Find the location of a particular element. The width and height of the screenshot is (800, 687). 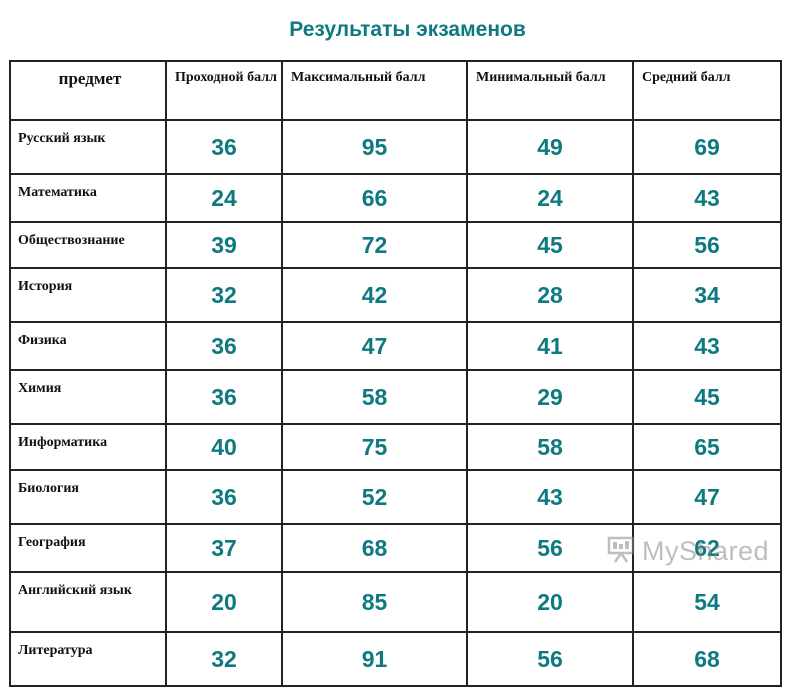

table-row: Литература 32 91 56 68 is located at coordinates (395, 659).